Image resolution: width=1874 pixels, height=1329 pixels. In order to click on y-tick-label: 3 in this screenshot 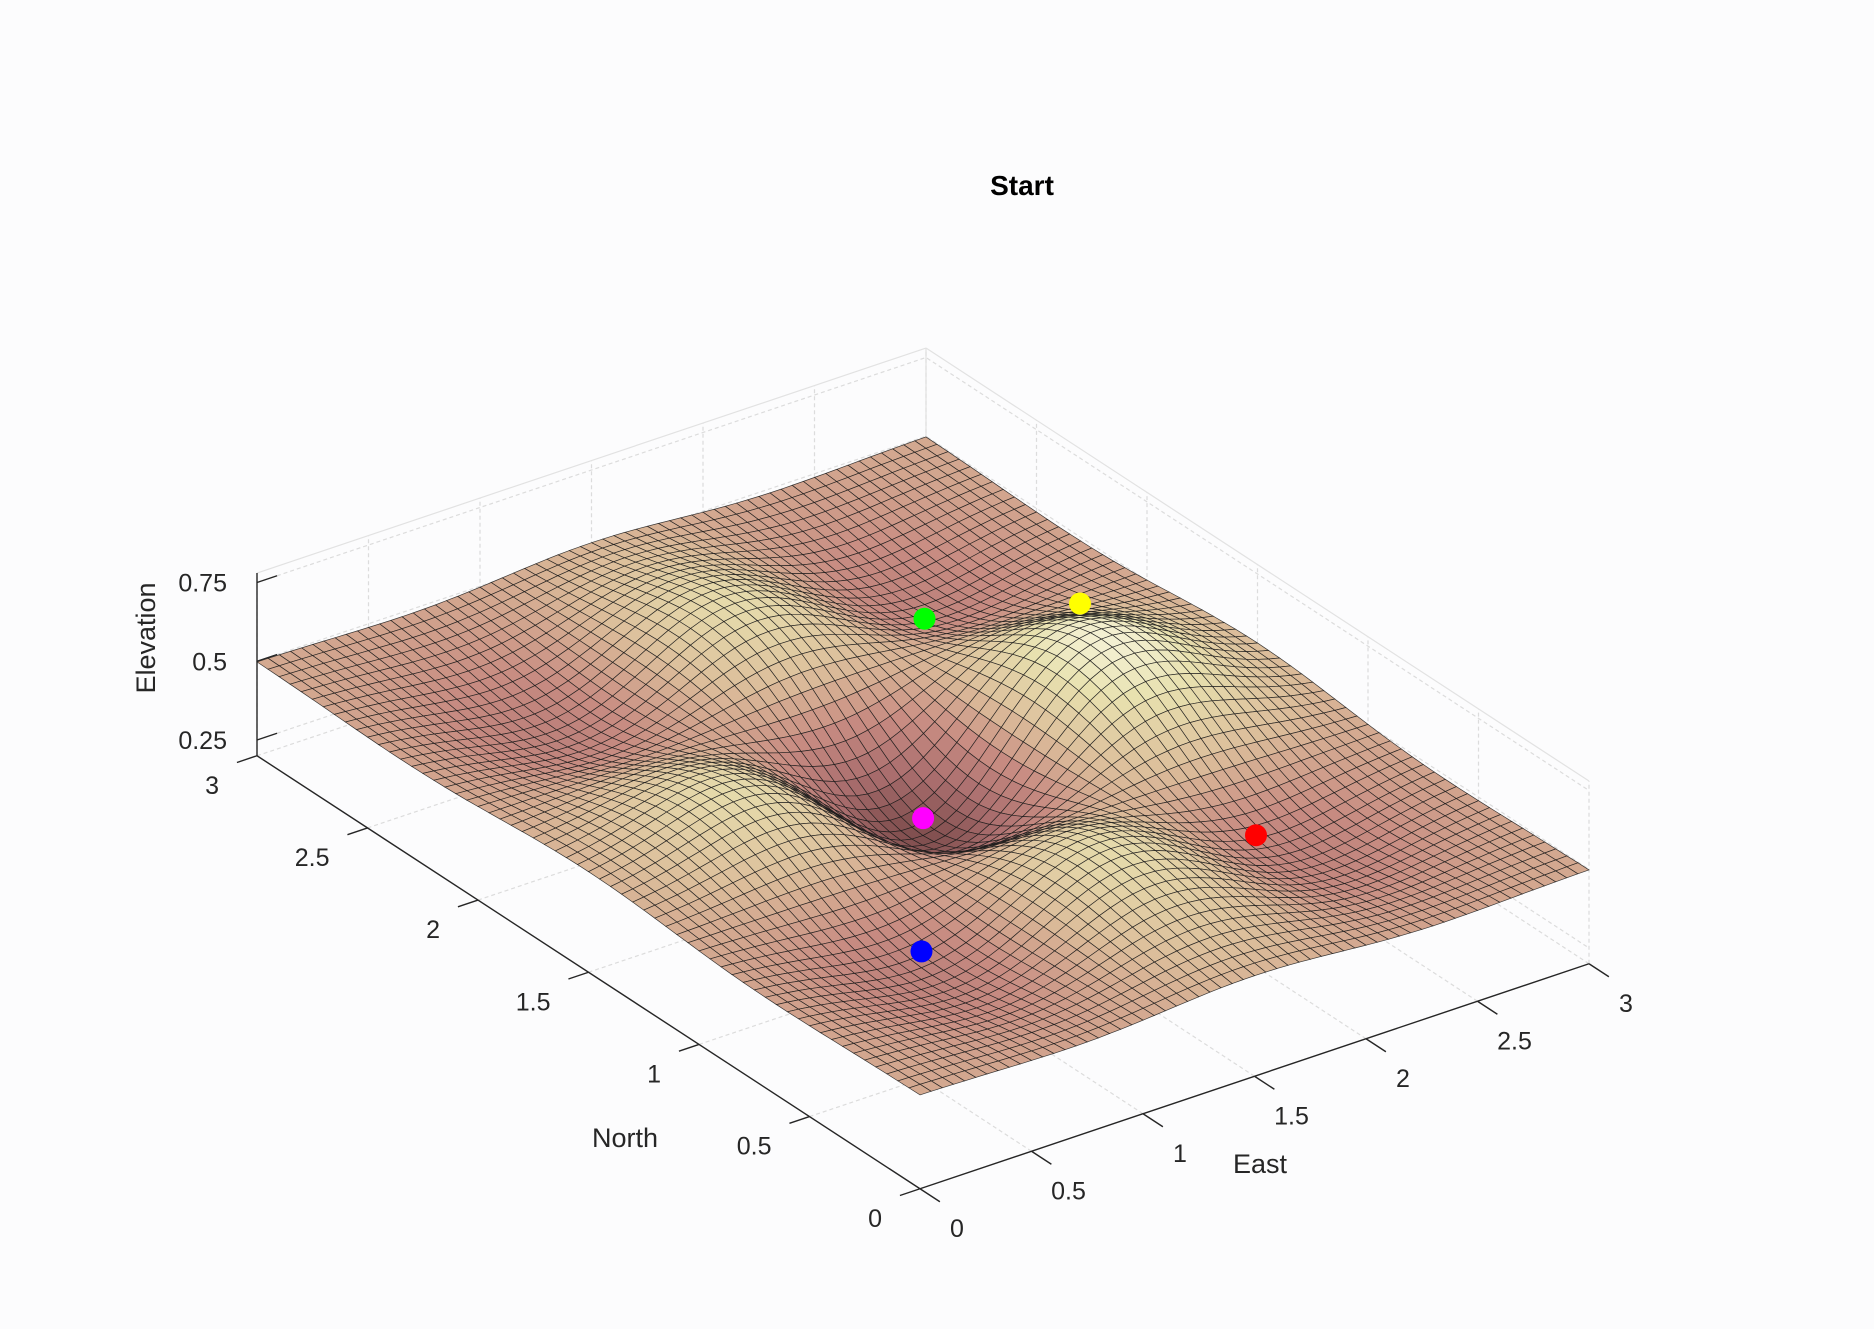, I will do `click(212, 786)`.